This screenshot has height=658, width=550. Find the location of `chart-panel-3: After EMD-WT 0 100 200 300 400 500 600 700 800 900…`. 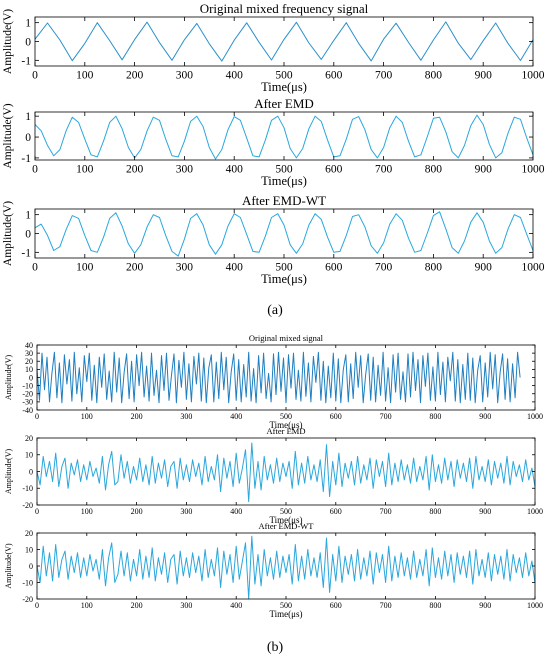

chart-panel-3: After EMD-WT 0 100 200 300 400 500 600 700 800 900… is located at coordinates (273, 239).